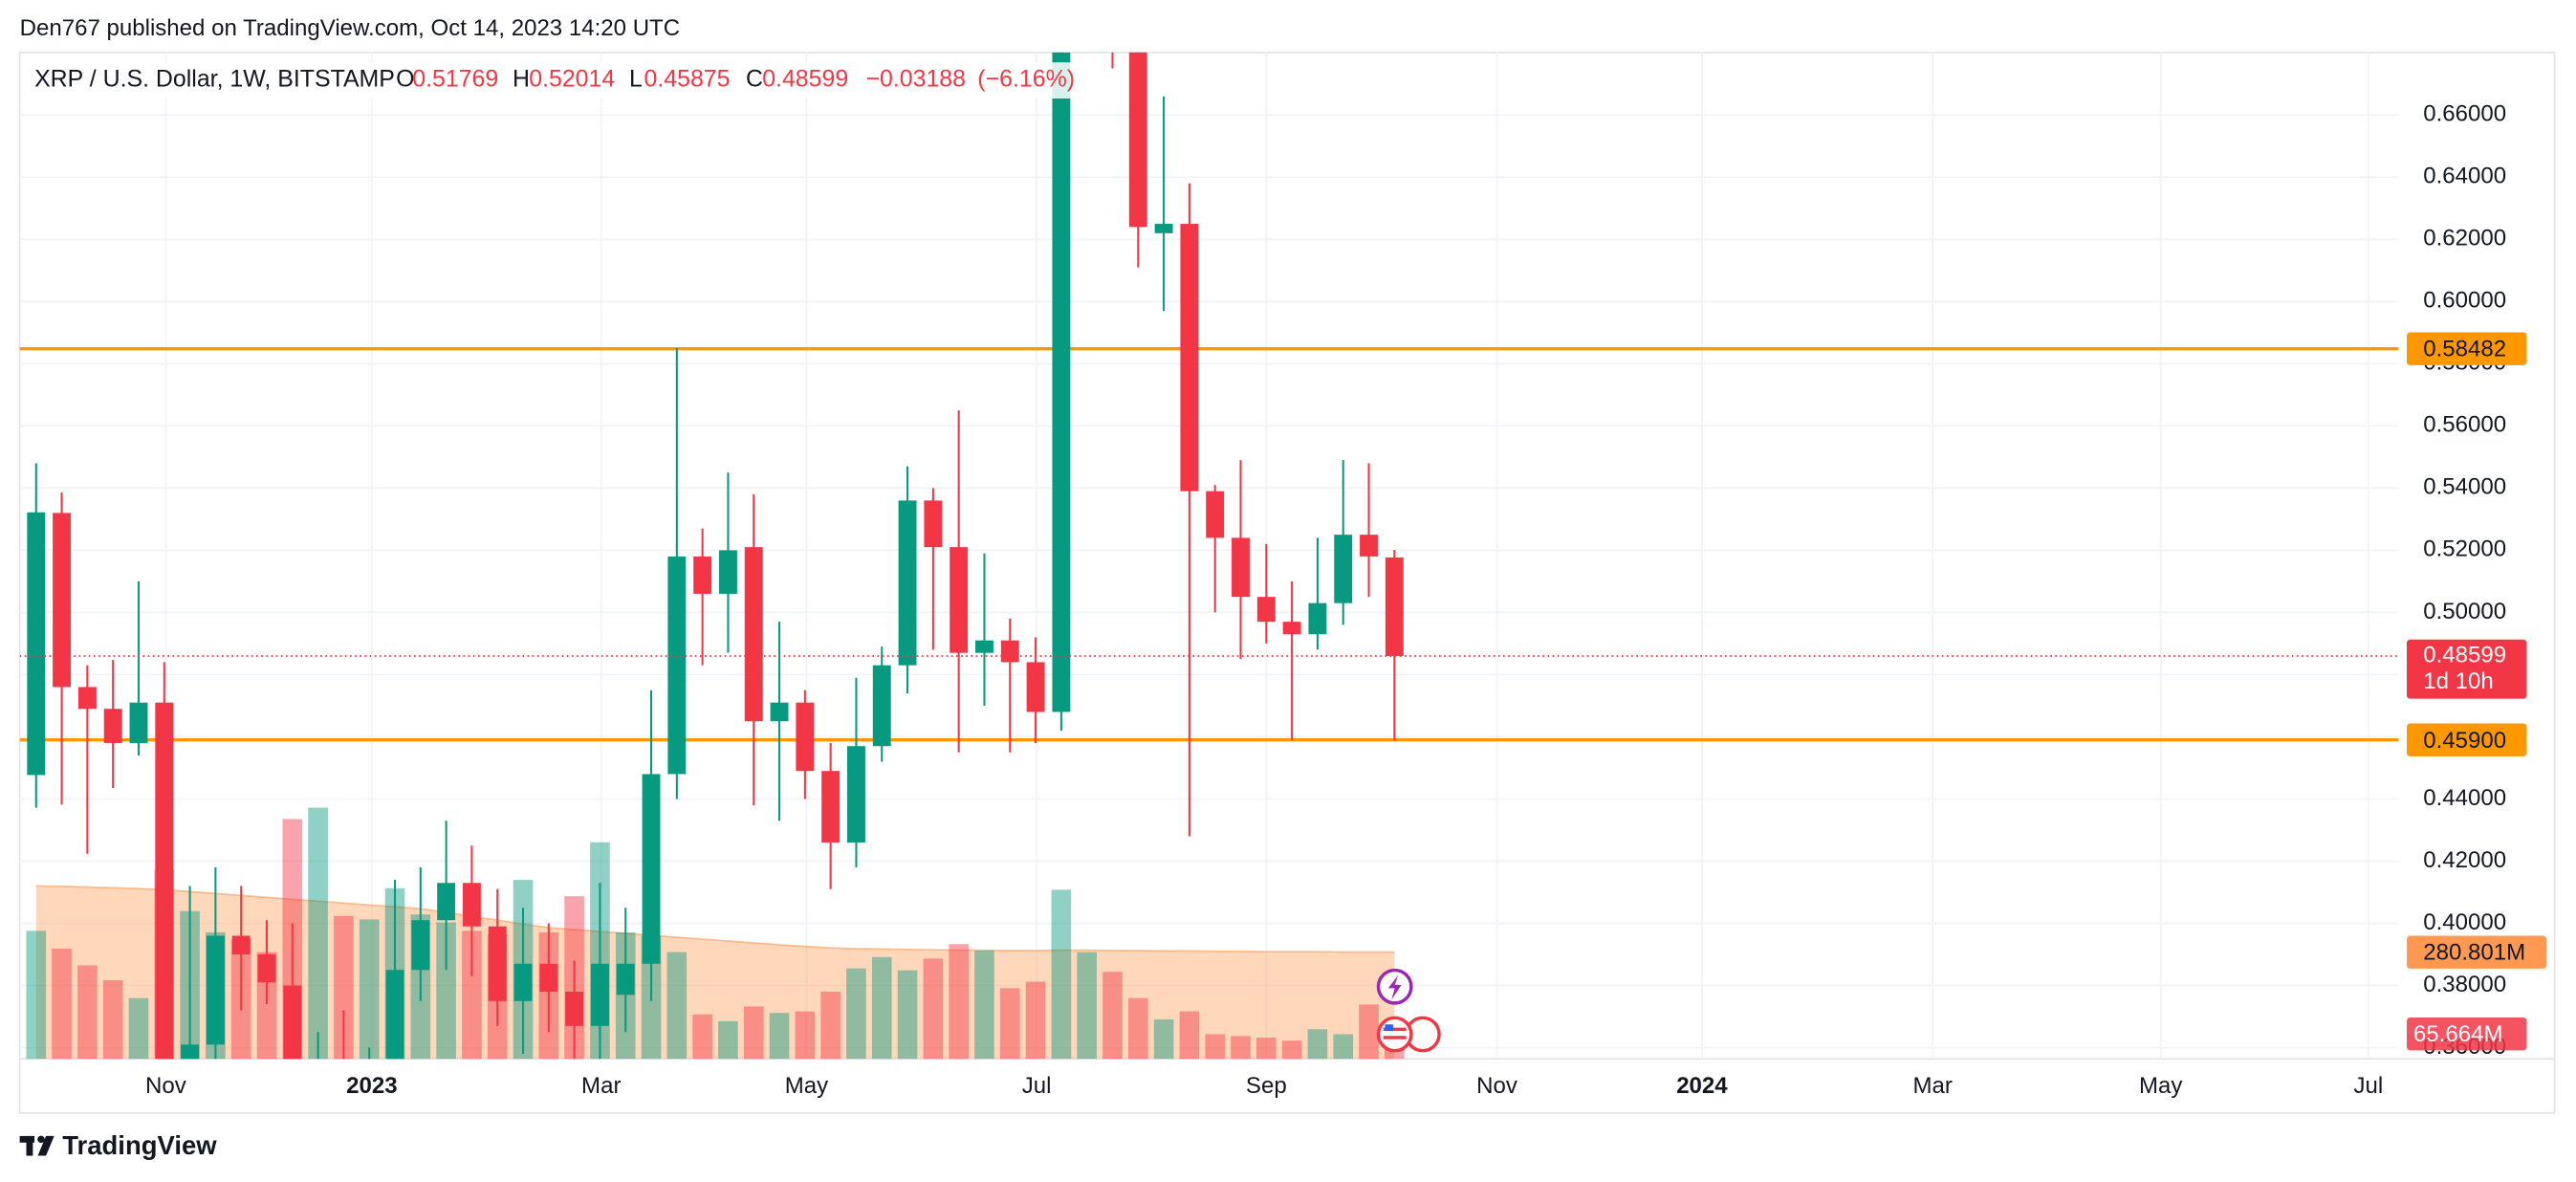  I want to click on y-tick-label: 0.56000, so click(2464, 425).